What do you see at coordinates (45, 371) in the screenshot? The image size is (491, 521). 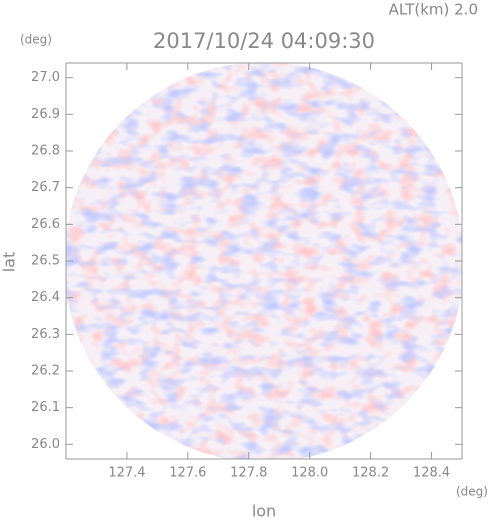 I see `y-tick-label: 26.2` at bounding box center [45, 371].